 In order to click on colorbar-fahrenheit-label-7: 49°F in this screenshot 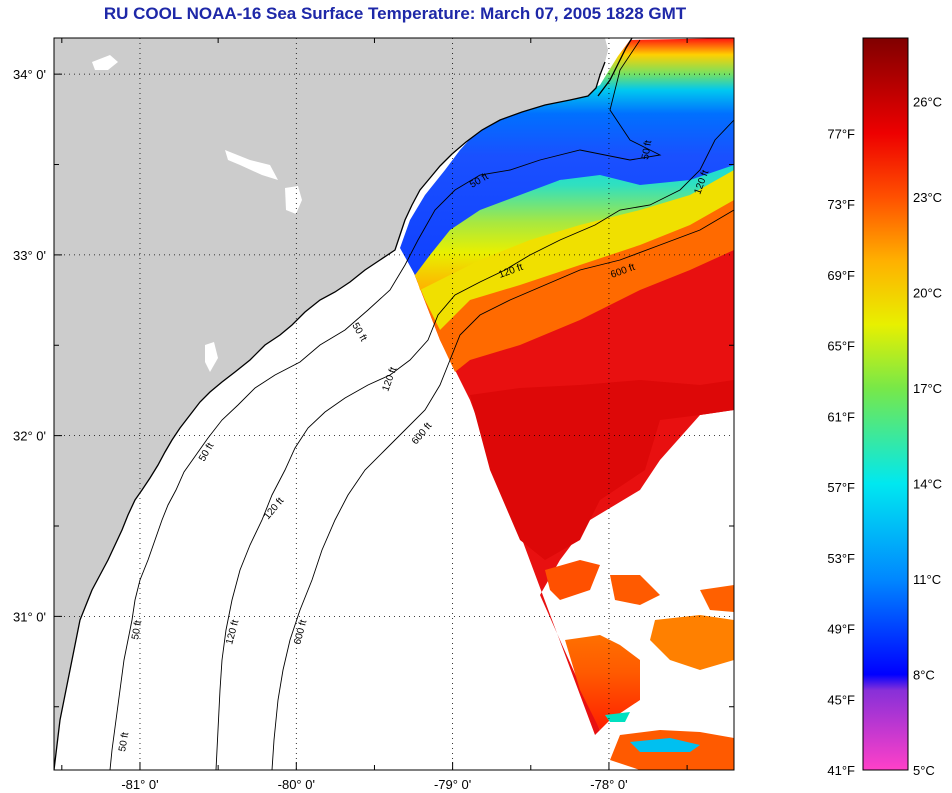, I will do `click(841, 629)`.